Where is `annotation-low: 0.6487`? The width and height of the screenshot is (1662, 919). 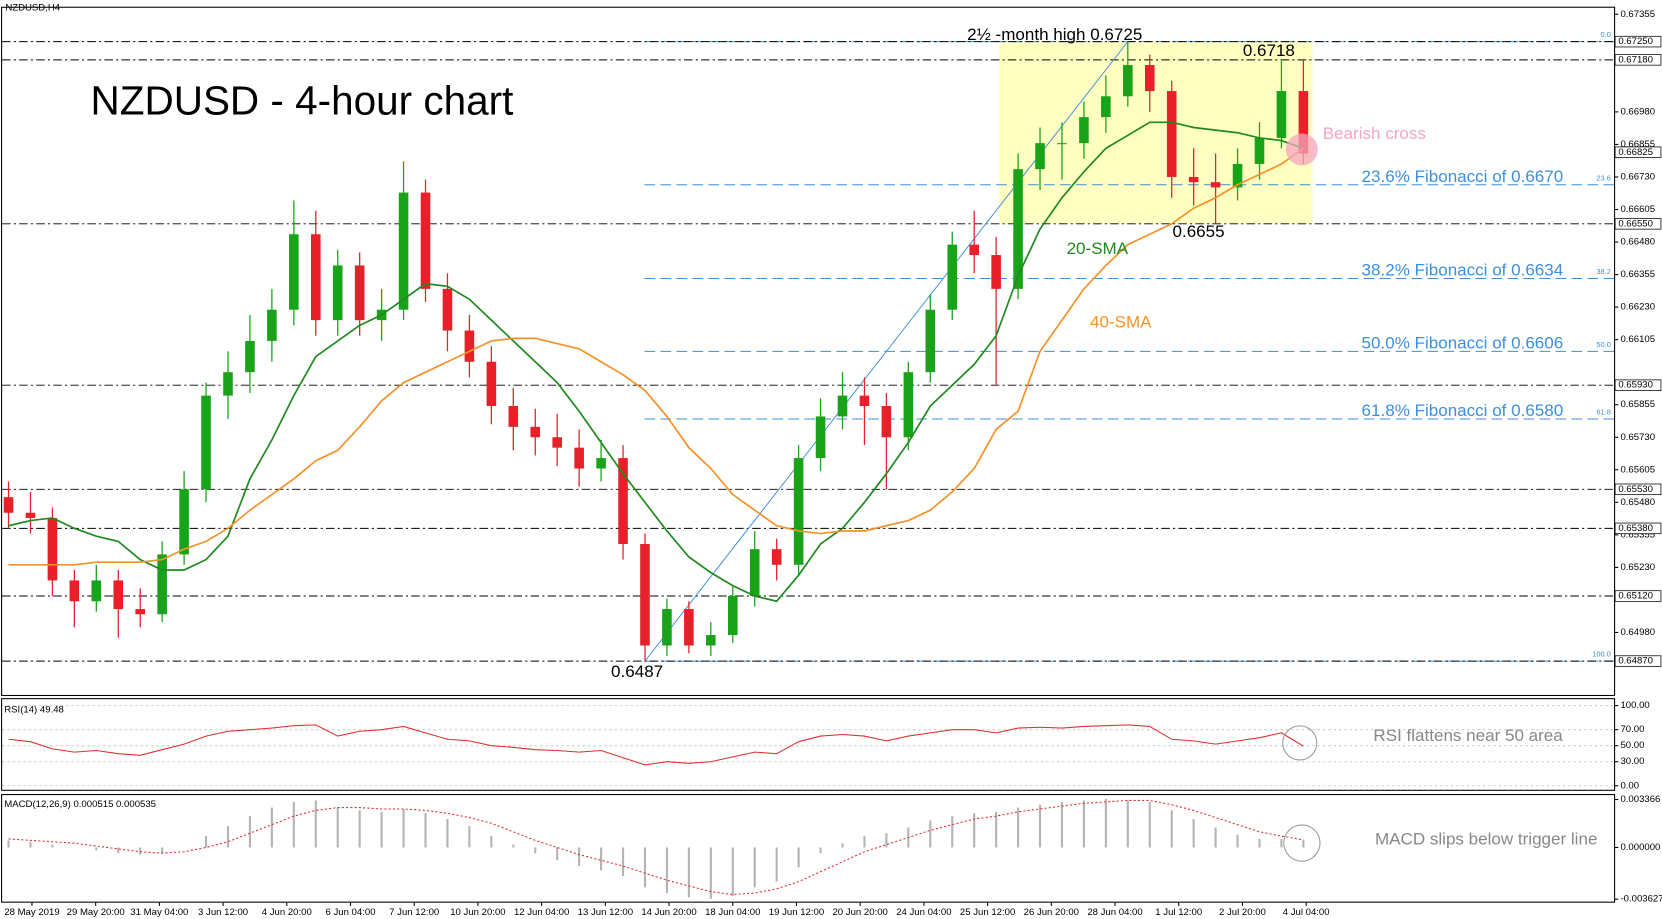
annotation-low: 0.6487 is located at coordinates (637, 671).